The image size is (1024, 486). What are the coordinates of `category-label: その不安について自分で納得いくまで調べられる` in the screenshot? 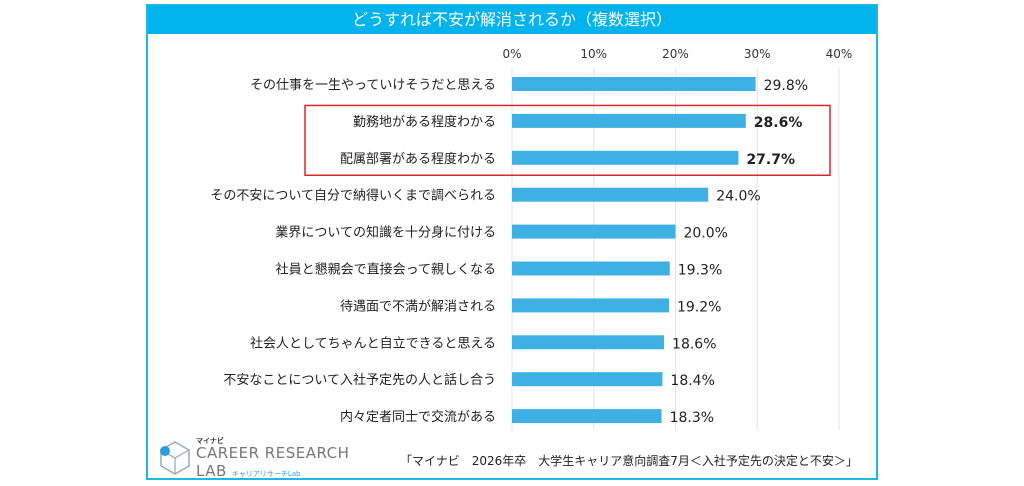 It's located at (353, 196).